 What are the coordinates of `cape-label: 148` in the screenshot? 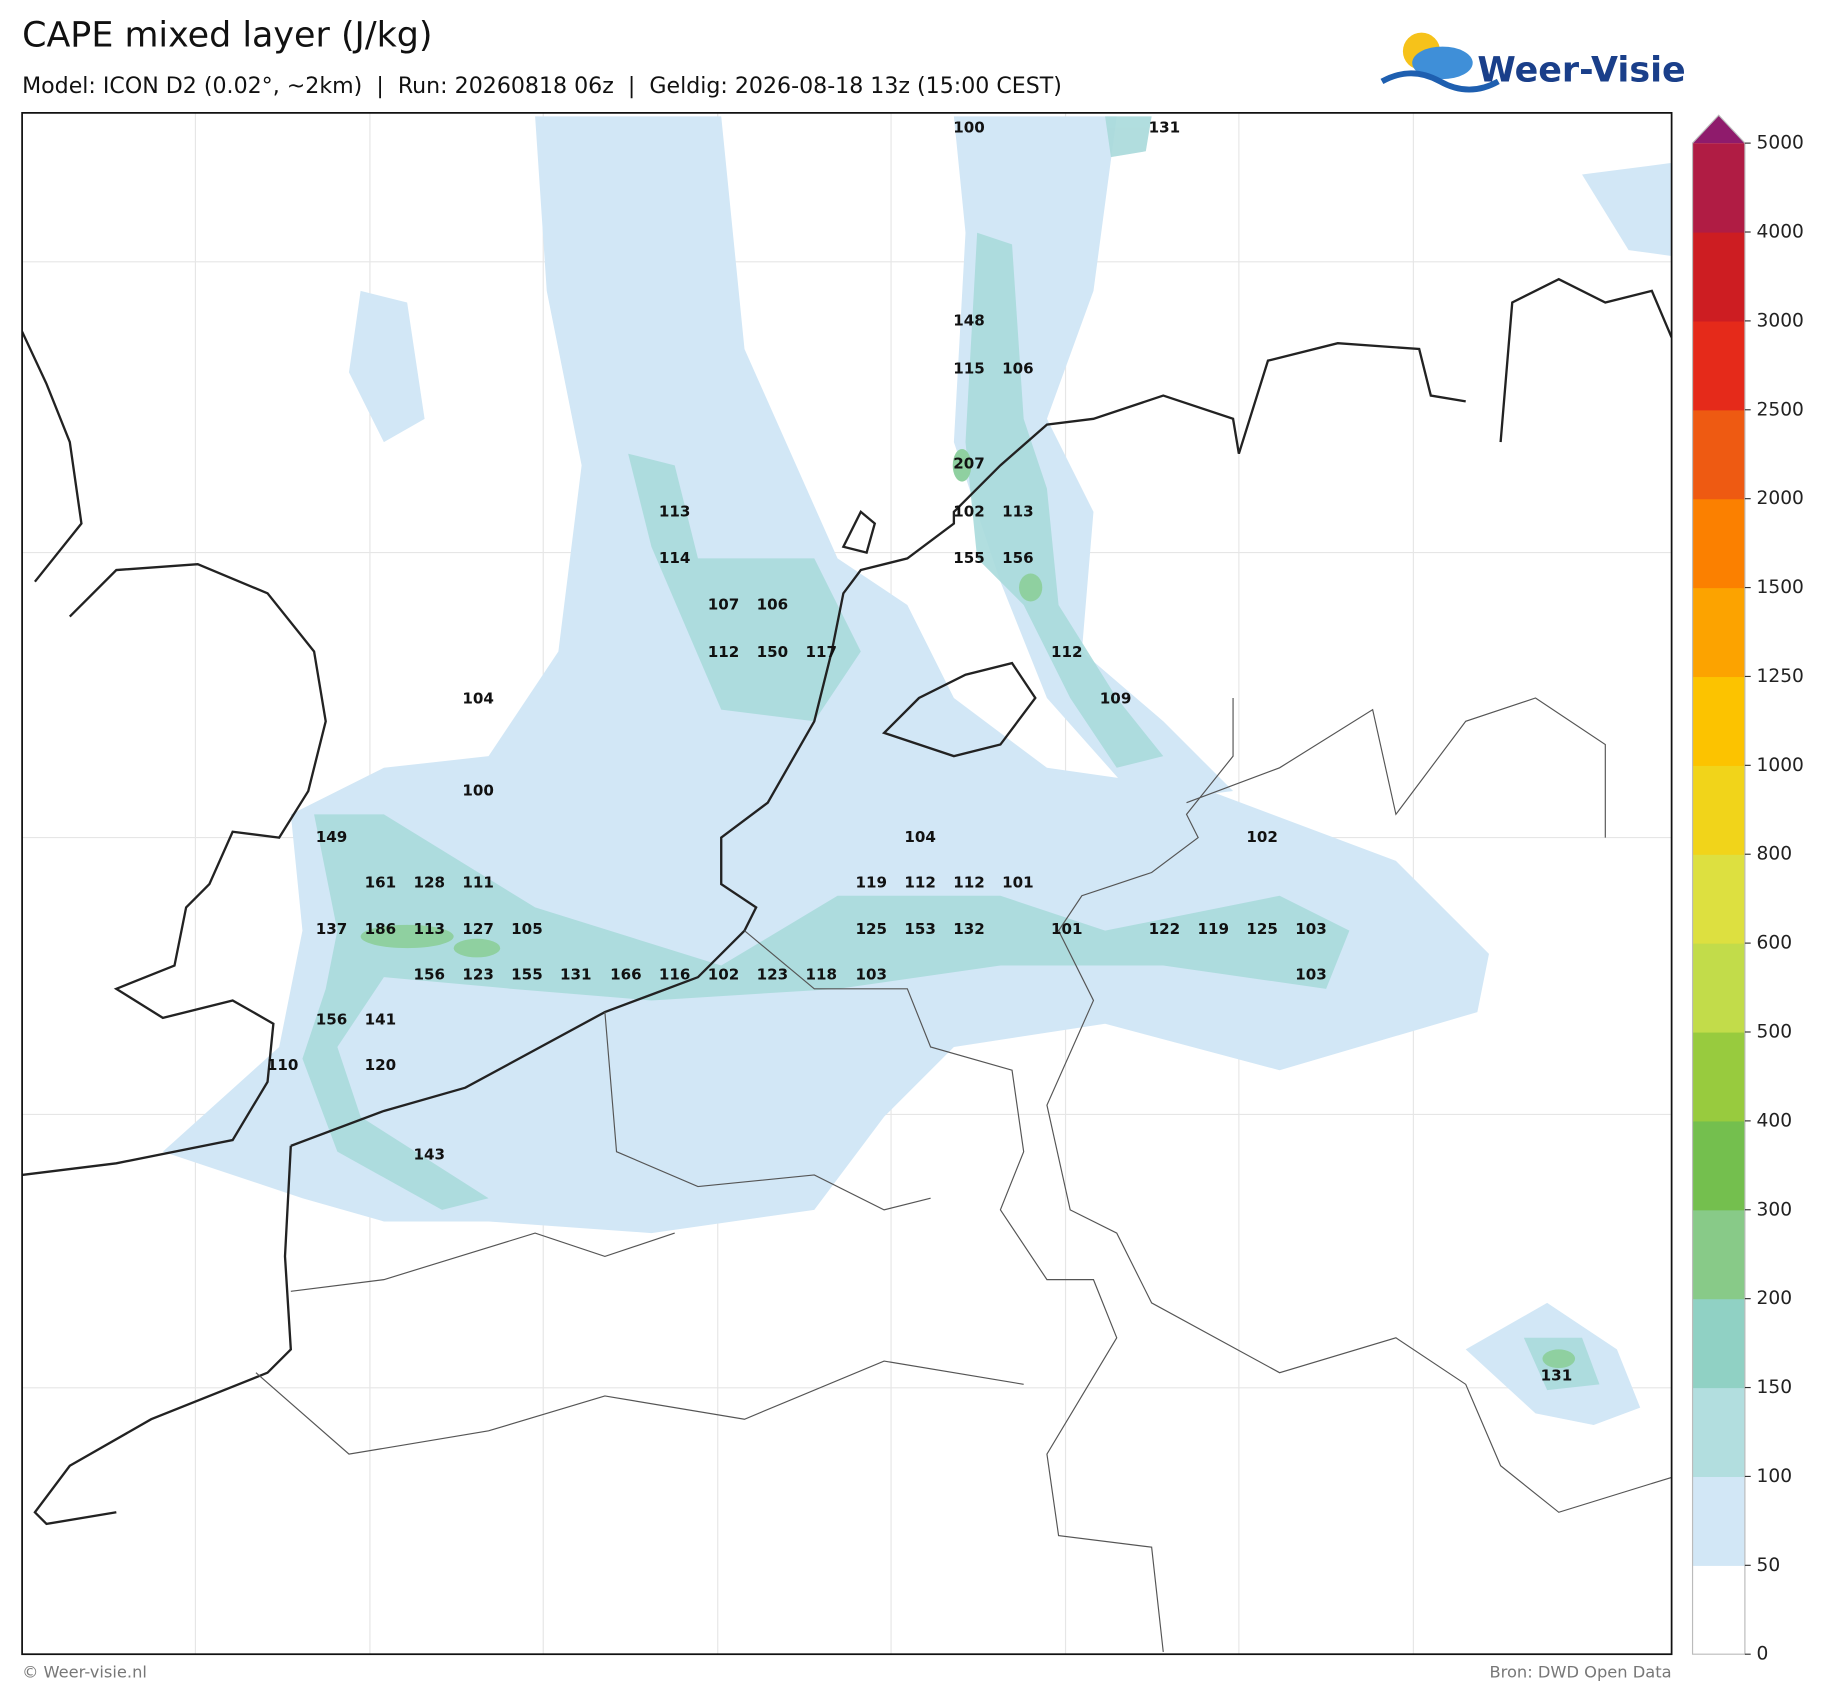 It's located at (969, 321).